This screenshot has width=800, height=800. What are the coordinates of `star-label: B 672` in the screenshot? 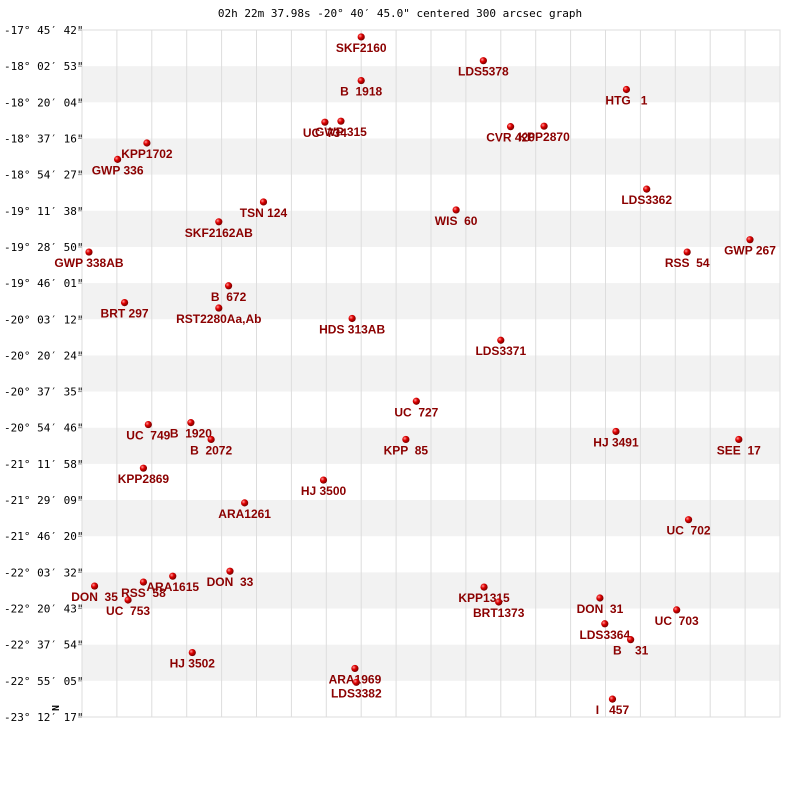 It's located at (229, 297).